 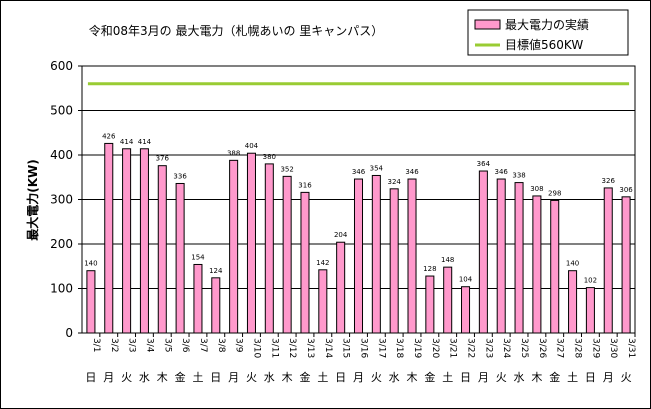 I want to click on data-label: 354, so click(x=377, y=168).